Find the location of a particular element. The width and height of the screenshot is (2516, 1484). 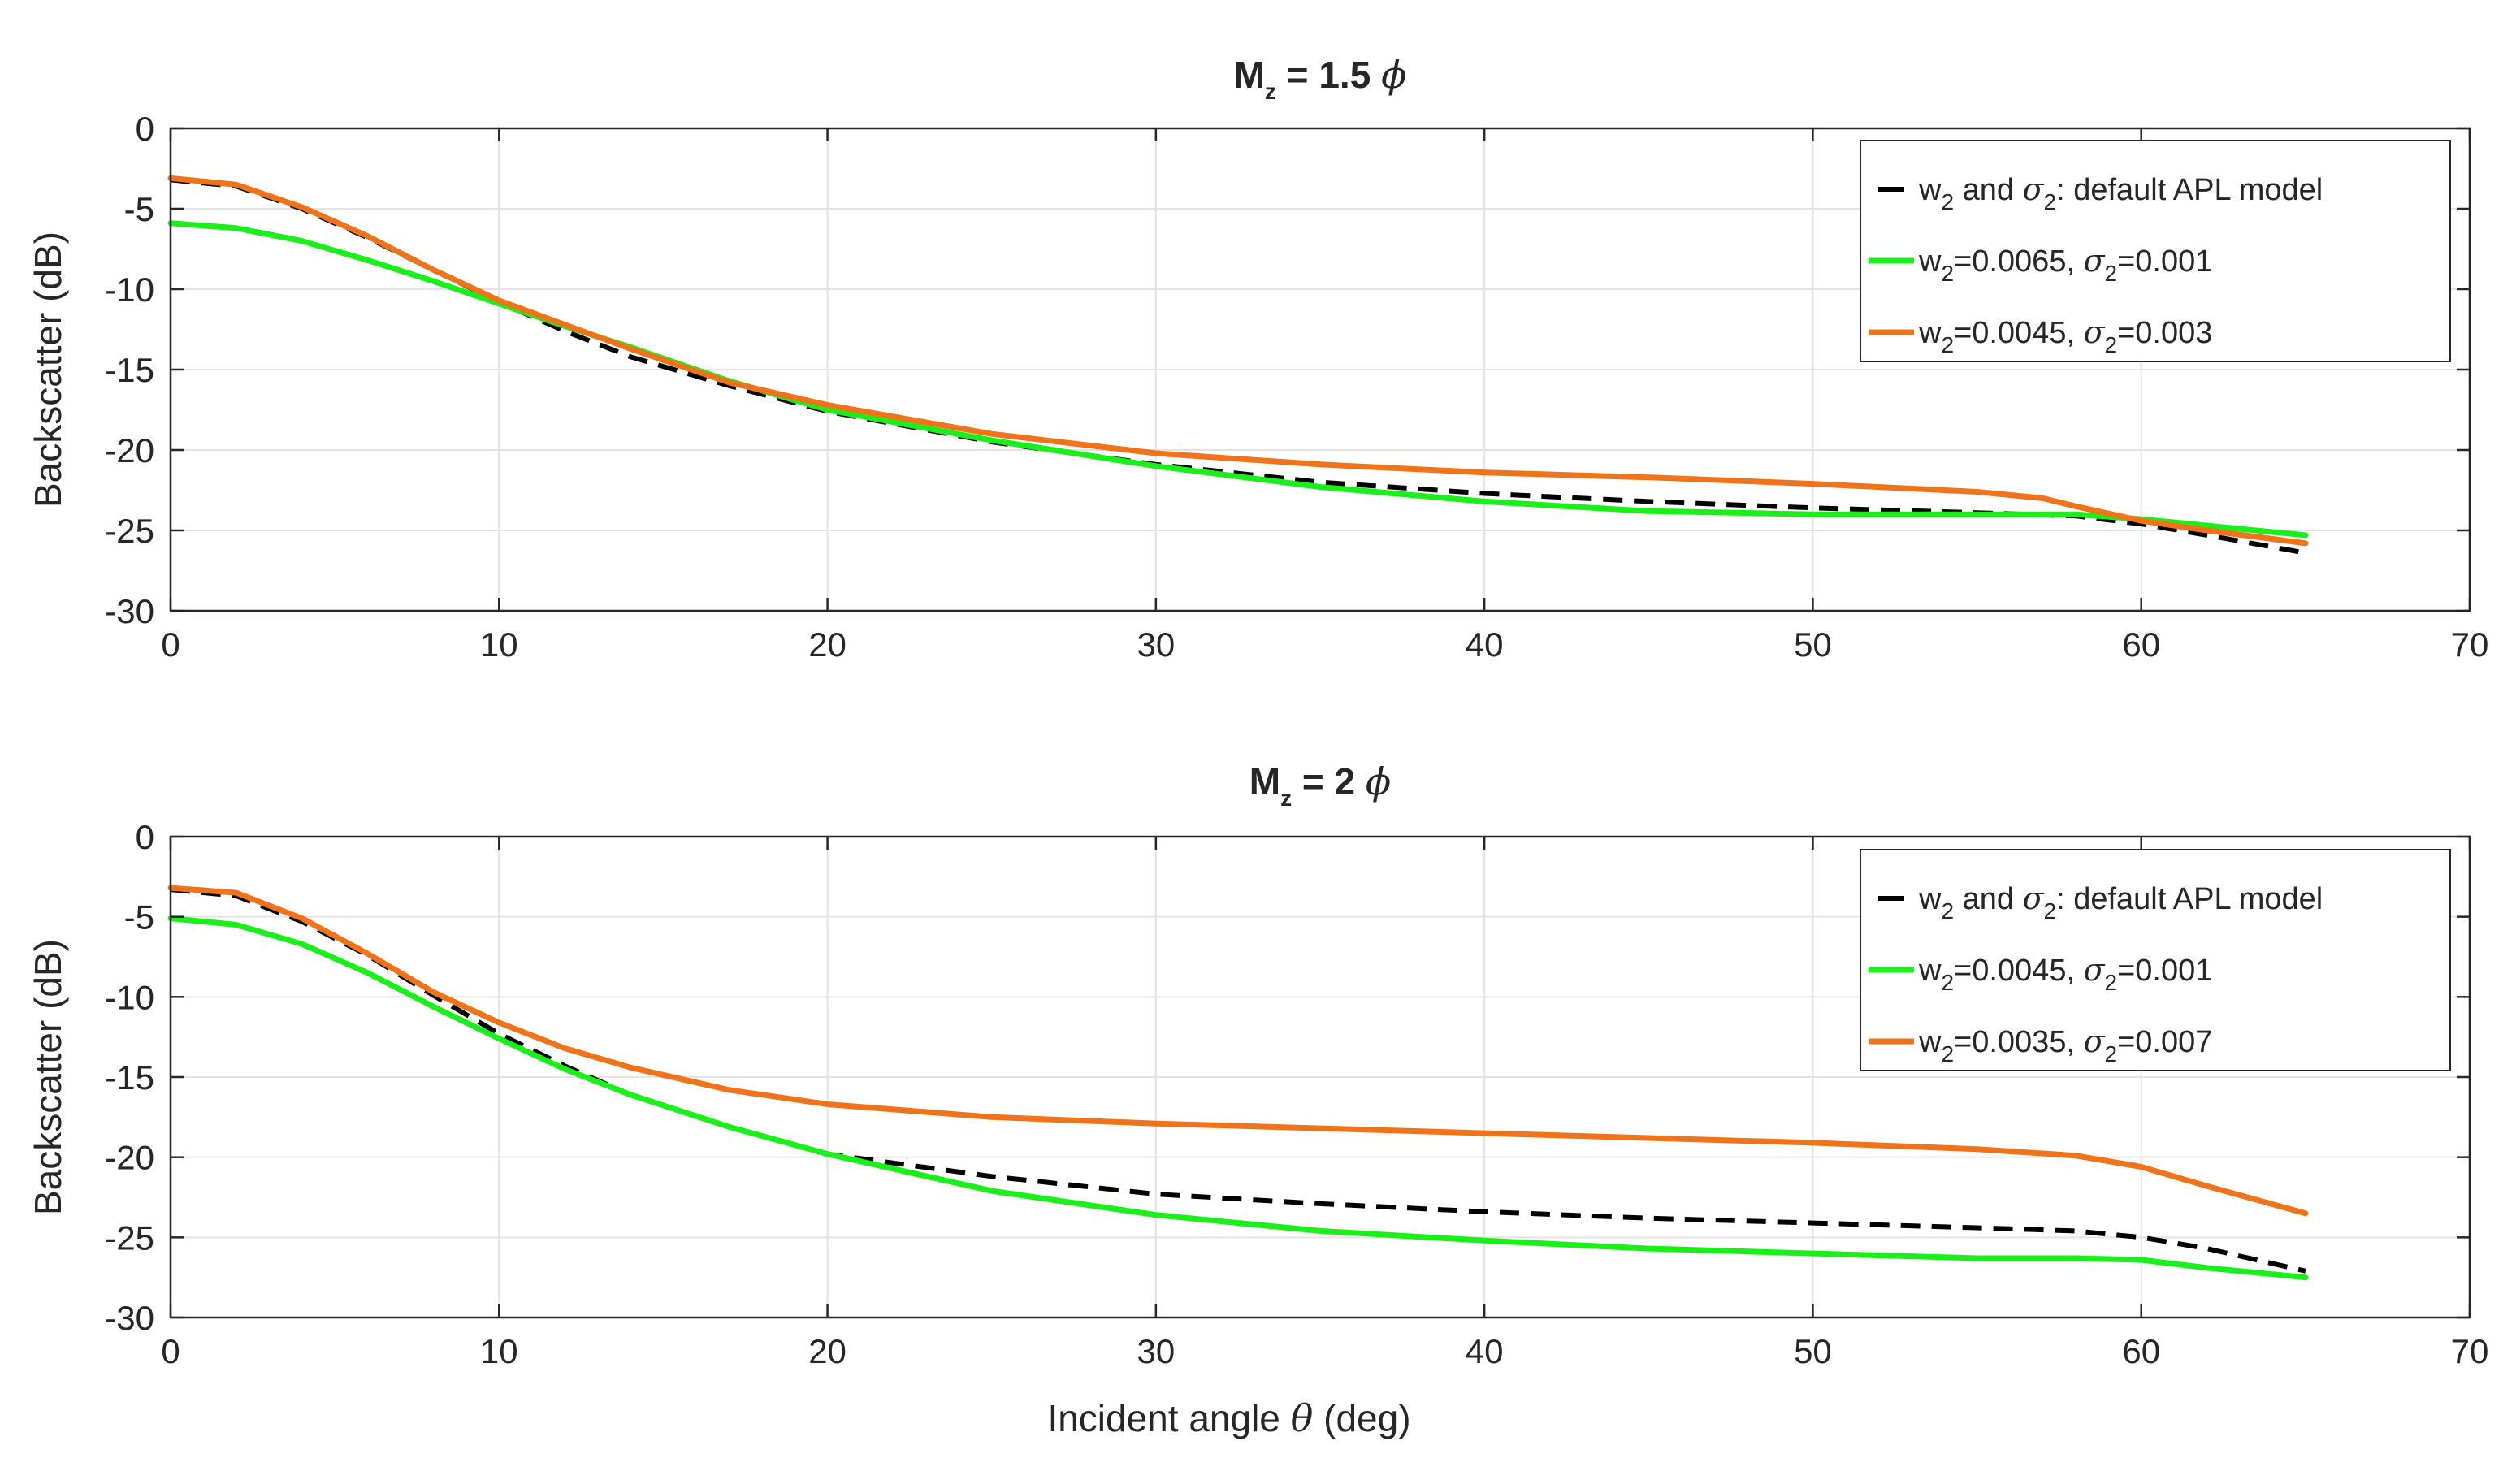

legend-tail: =0.007 is located at coordinates (2164, 1042).